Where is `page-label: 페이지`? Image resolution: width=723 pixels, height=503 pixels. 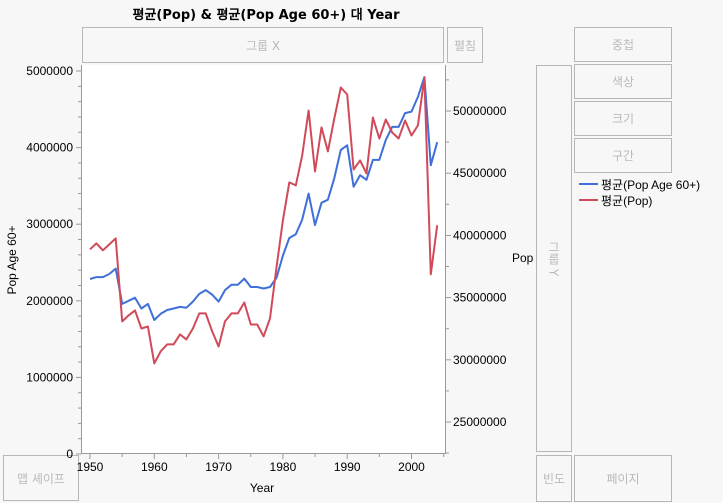
page-label: 페이지 is located at coordinates (623, 479).